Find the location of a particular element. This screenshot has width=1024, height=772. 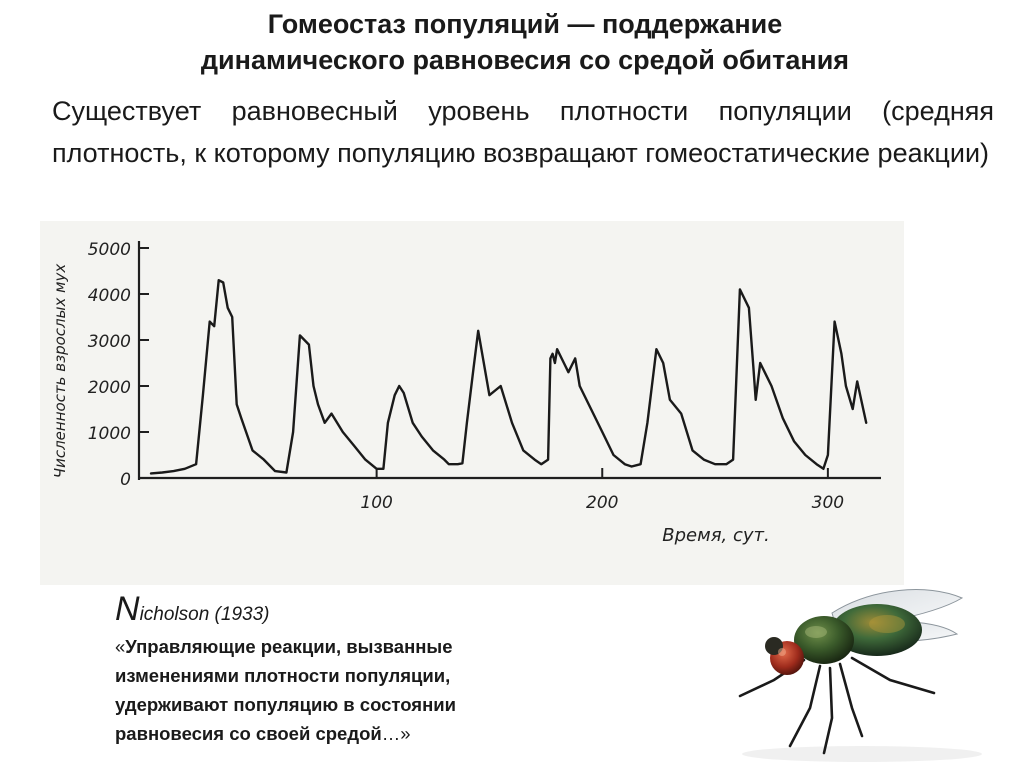

y-tick-label-4000: 4000 is located at coordinates (109, 296).